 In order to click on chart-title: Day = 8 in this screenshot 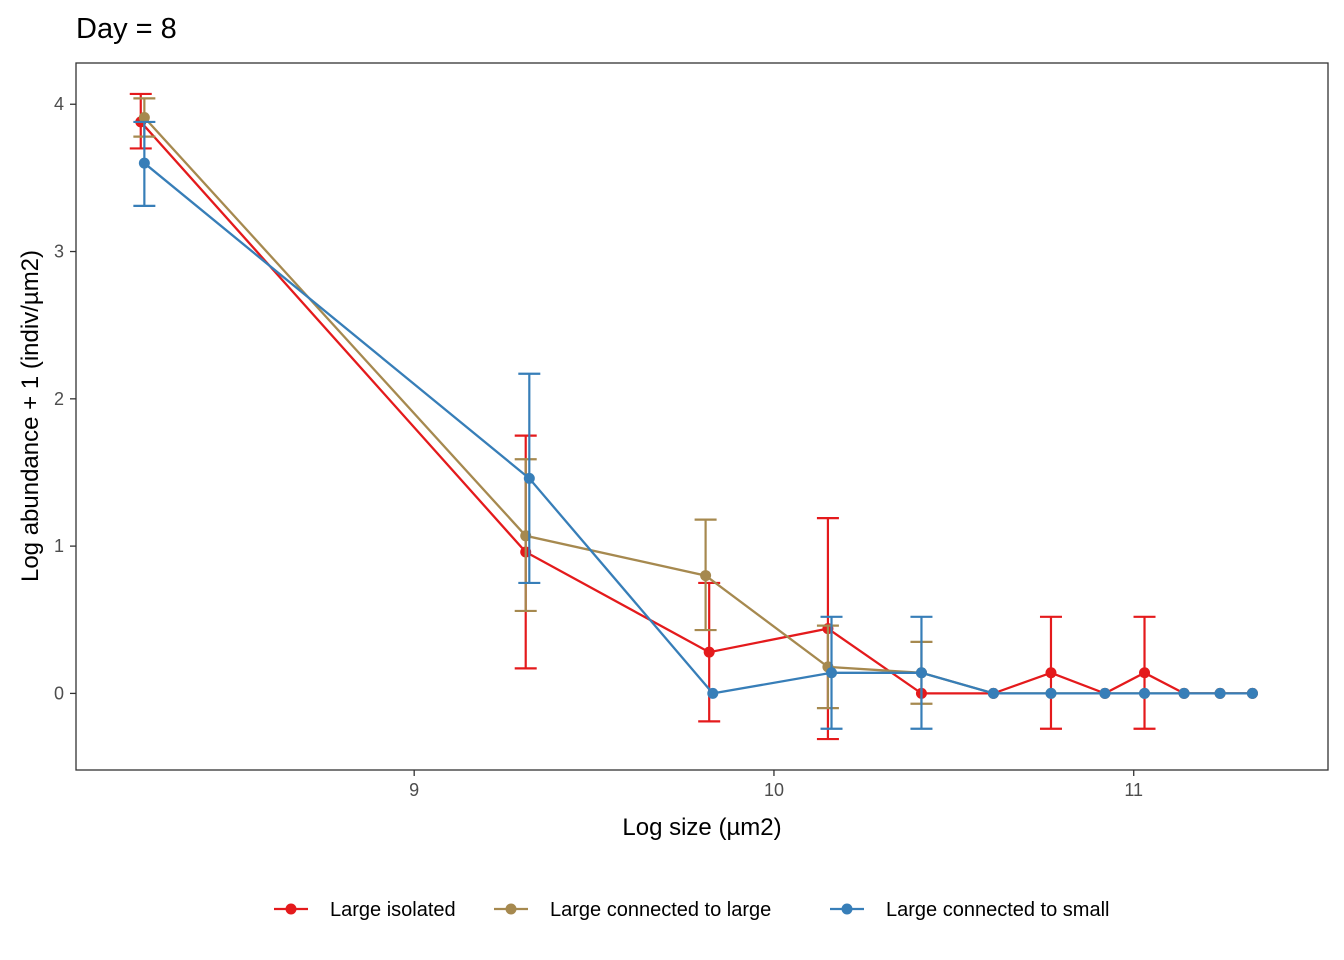, I will do `click(126, 29)`.